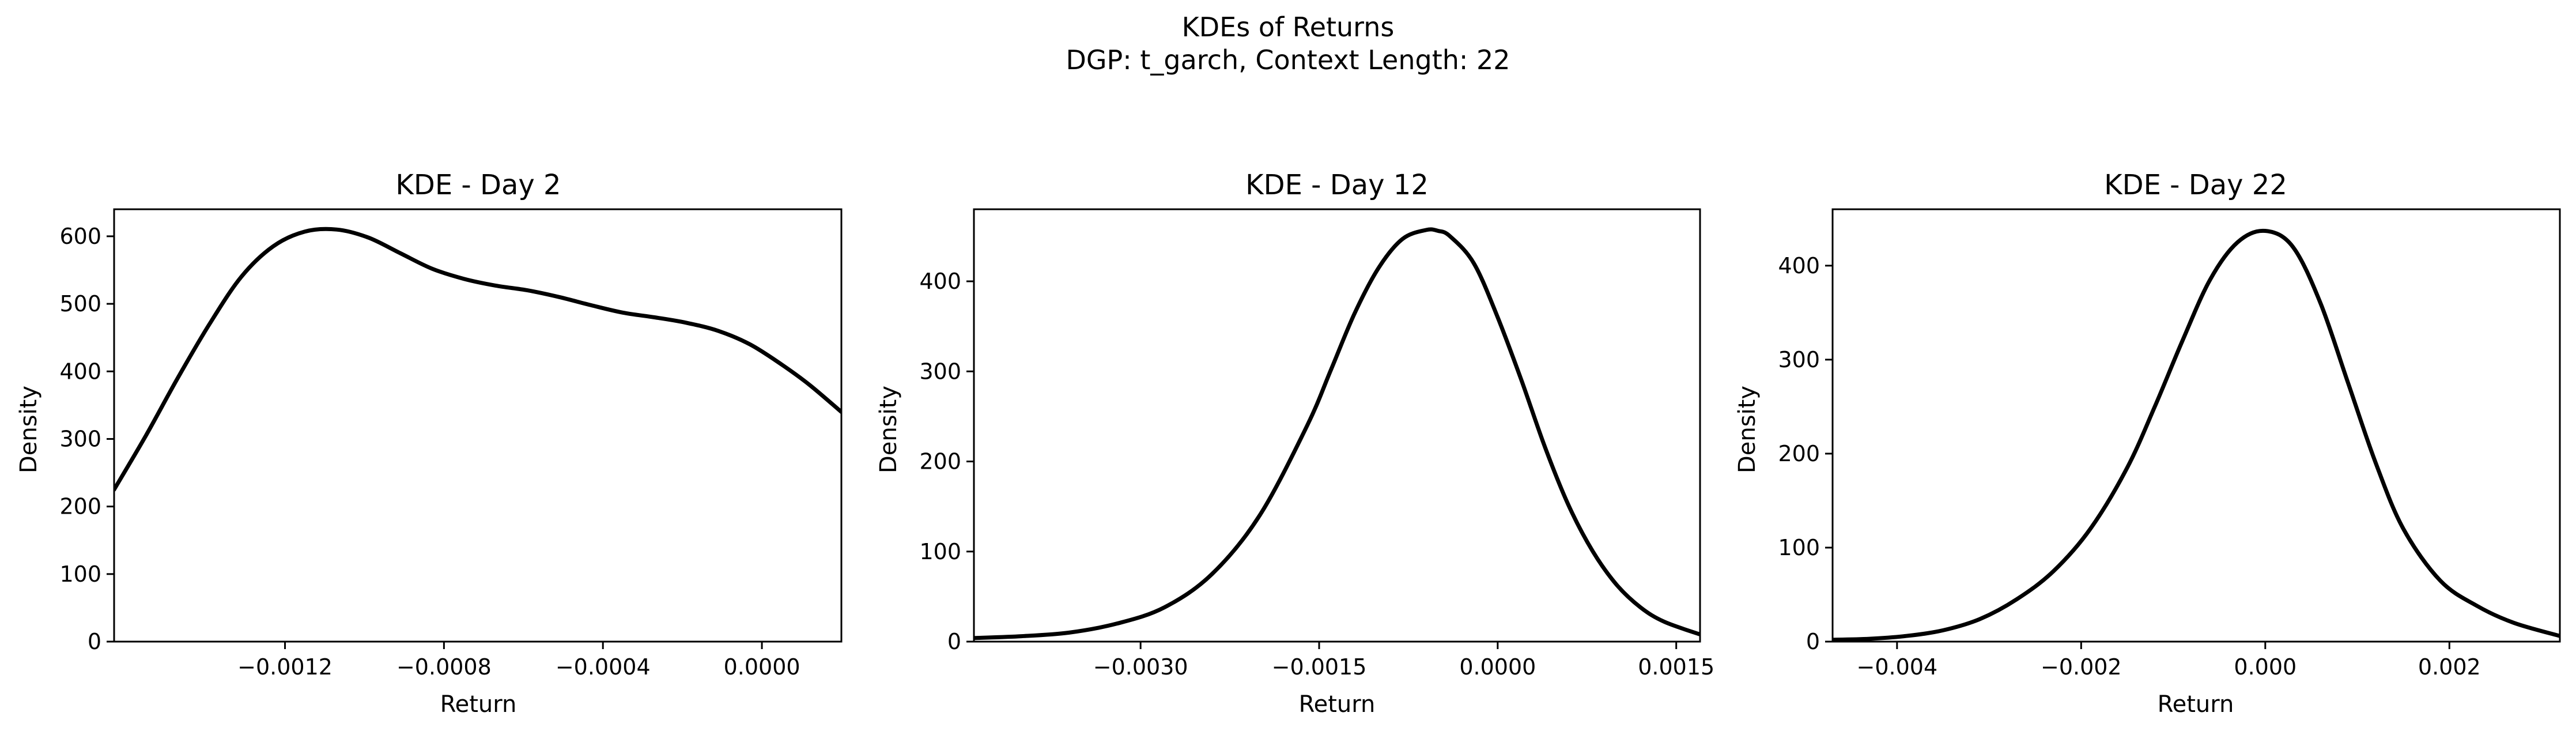 This screenshot has height=735, width=2576. I want to click on x-tick-label: −0.0030, so click(1140, 667).